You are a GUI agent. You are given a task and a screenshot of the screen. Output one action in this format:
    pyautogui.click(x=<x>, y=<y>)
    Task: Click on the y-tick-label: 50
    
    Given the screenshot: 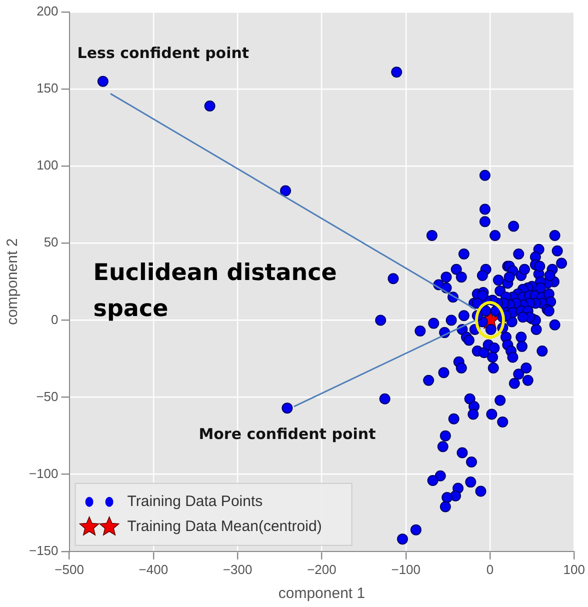 What is the action you would take?
    pyautogui.click(x=51, y=242)
    